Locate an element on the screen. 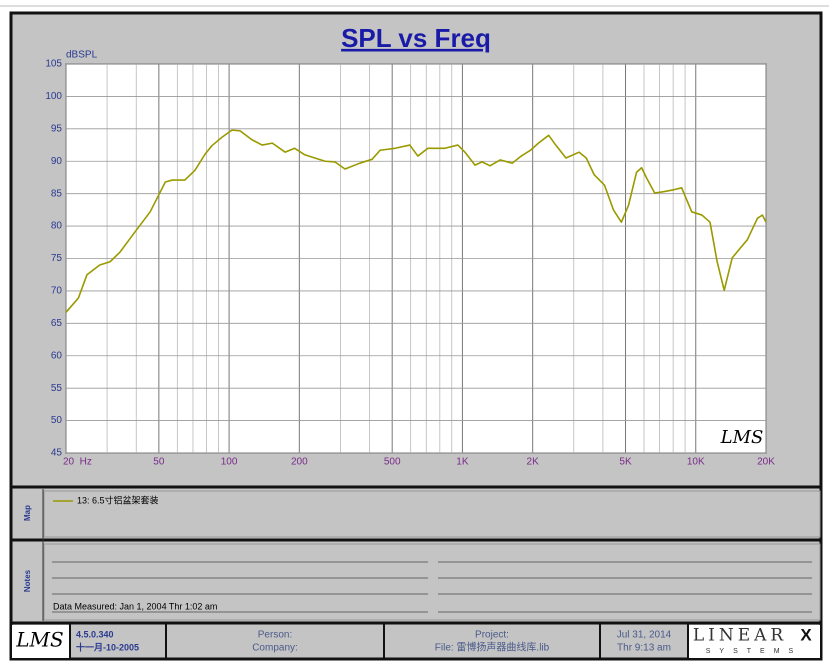 The height and width of the screenshot is (668, 829). date: Jul 31, 2014 is located at coordinates (644, 635).